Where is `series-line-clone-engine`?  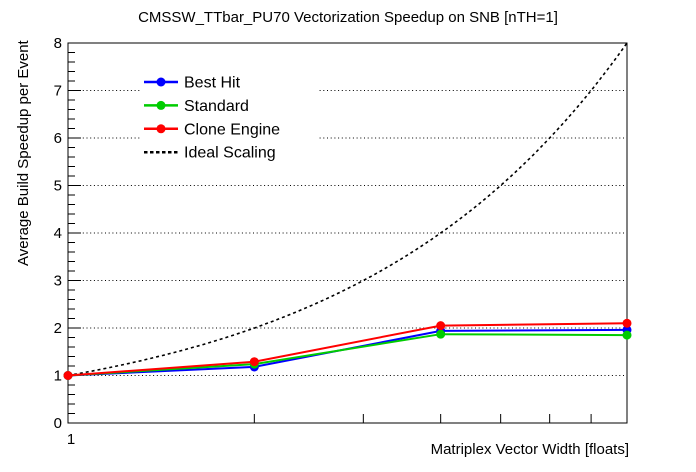
series-line-clone-engine is located at coordinates (347, 349).